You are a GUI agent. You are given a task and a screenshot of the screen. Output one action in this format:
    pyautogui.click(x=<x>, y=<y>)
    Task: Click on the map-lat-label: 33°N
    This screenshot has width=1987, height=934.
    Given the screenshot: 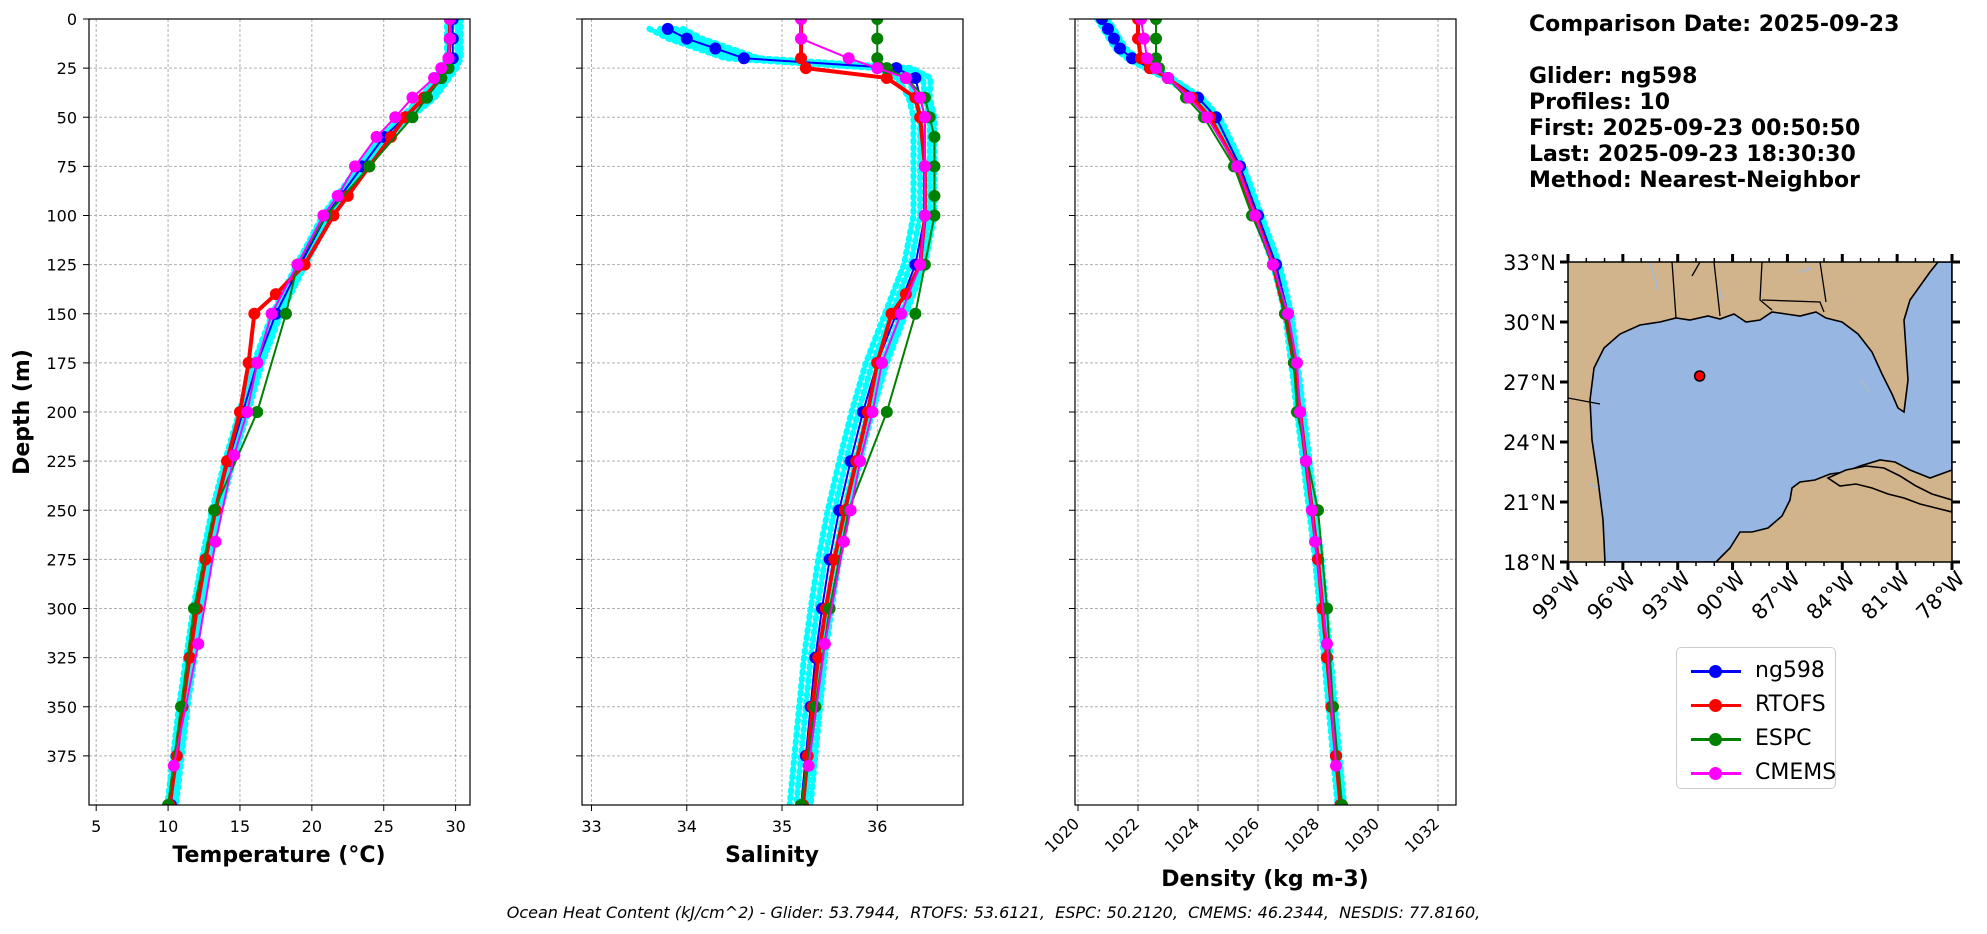 What is the action you would take?
    pyautogui.click(x=1529, y=263)
    